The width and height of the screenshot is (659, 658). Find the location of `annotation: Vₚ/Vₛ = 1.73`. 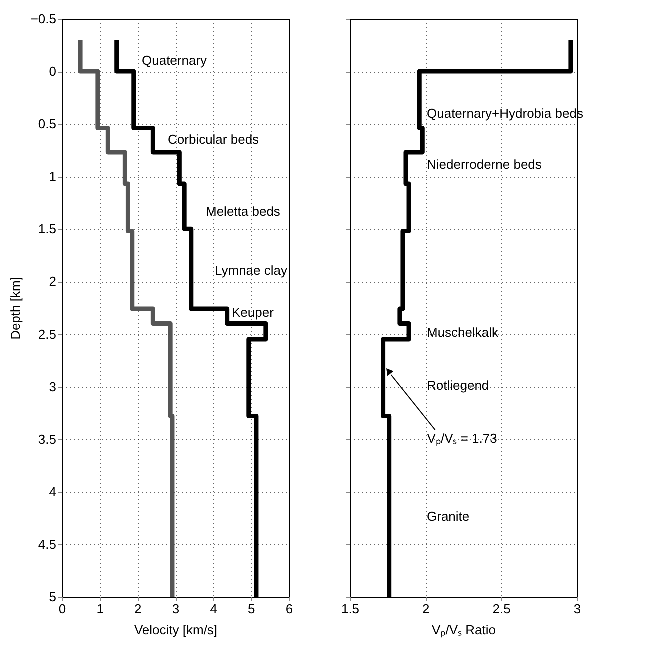

annotation: Vₚ/Vₛ = 1.73 is located at coordinates (462, 439).